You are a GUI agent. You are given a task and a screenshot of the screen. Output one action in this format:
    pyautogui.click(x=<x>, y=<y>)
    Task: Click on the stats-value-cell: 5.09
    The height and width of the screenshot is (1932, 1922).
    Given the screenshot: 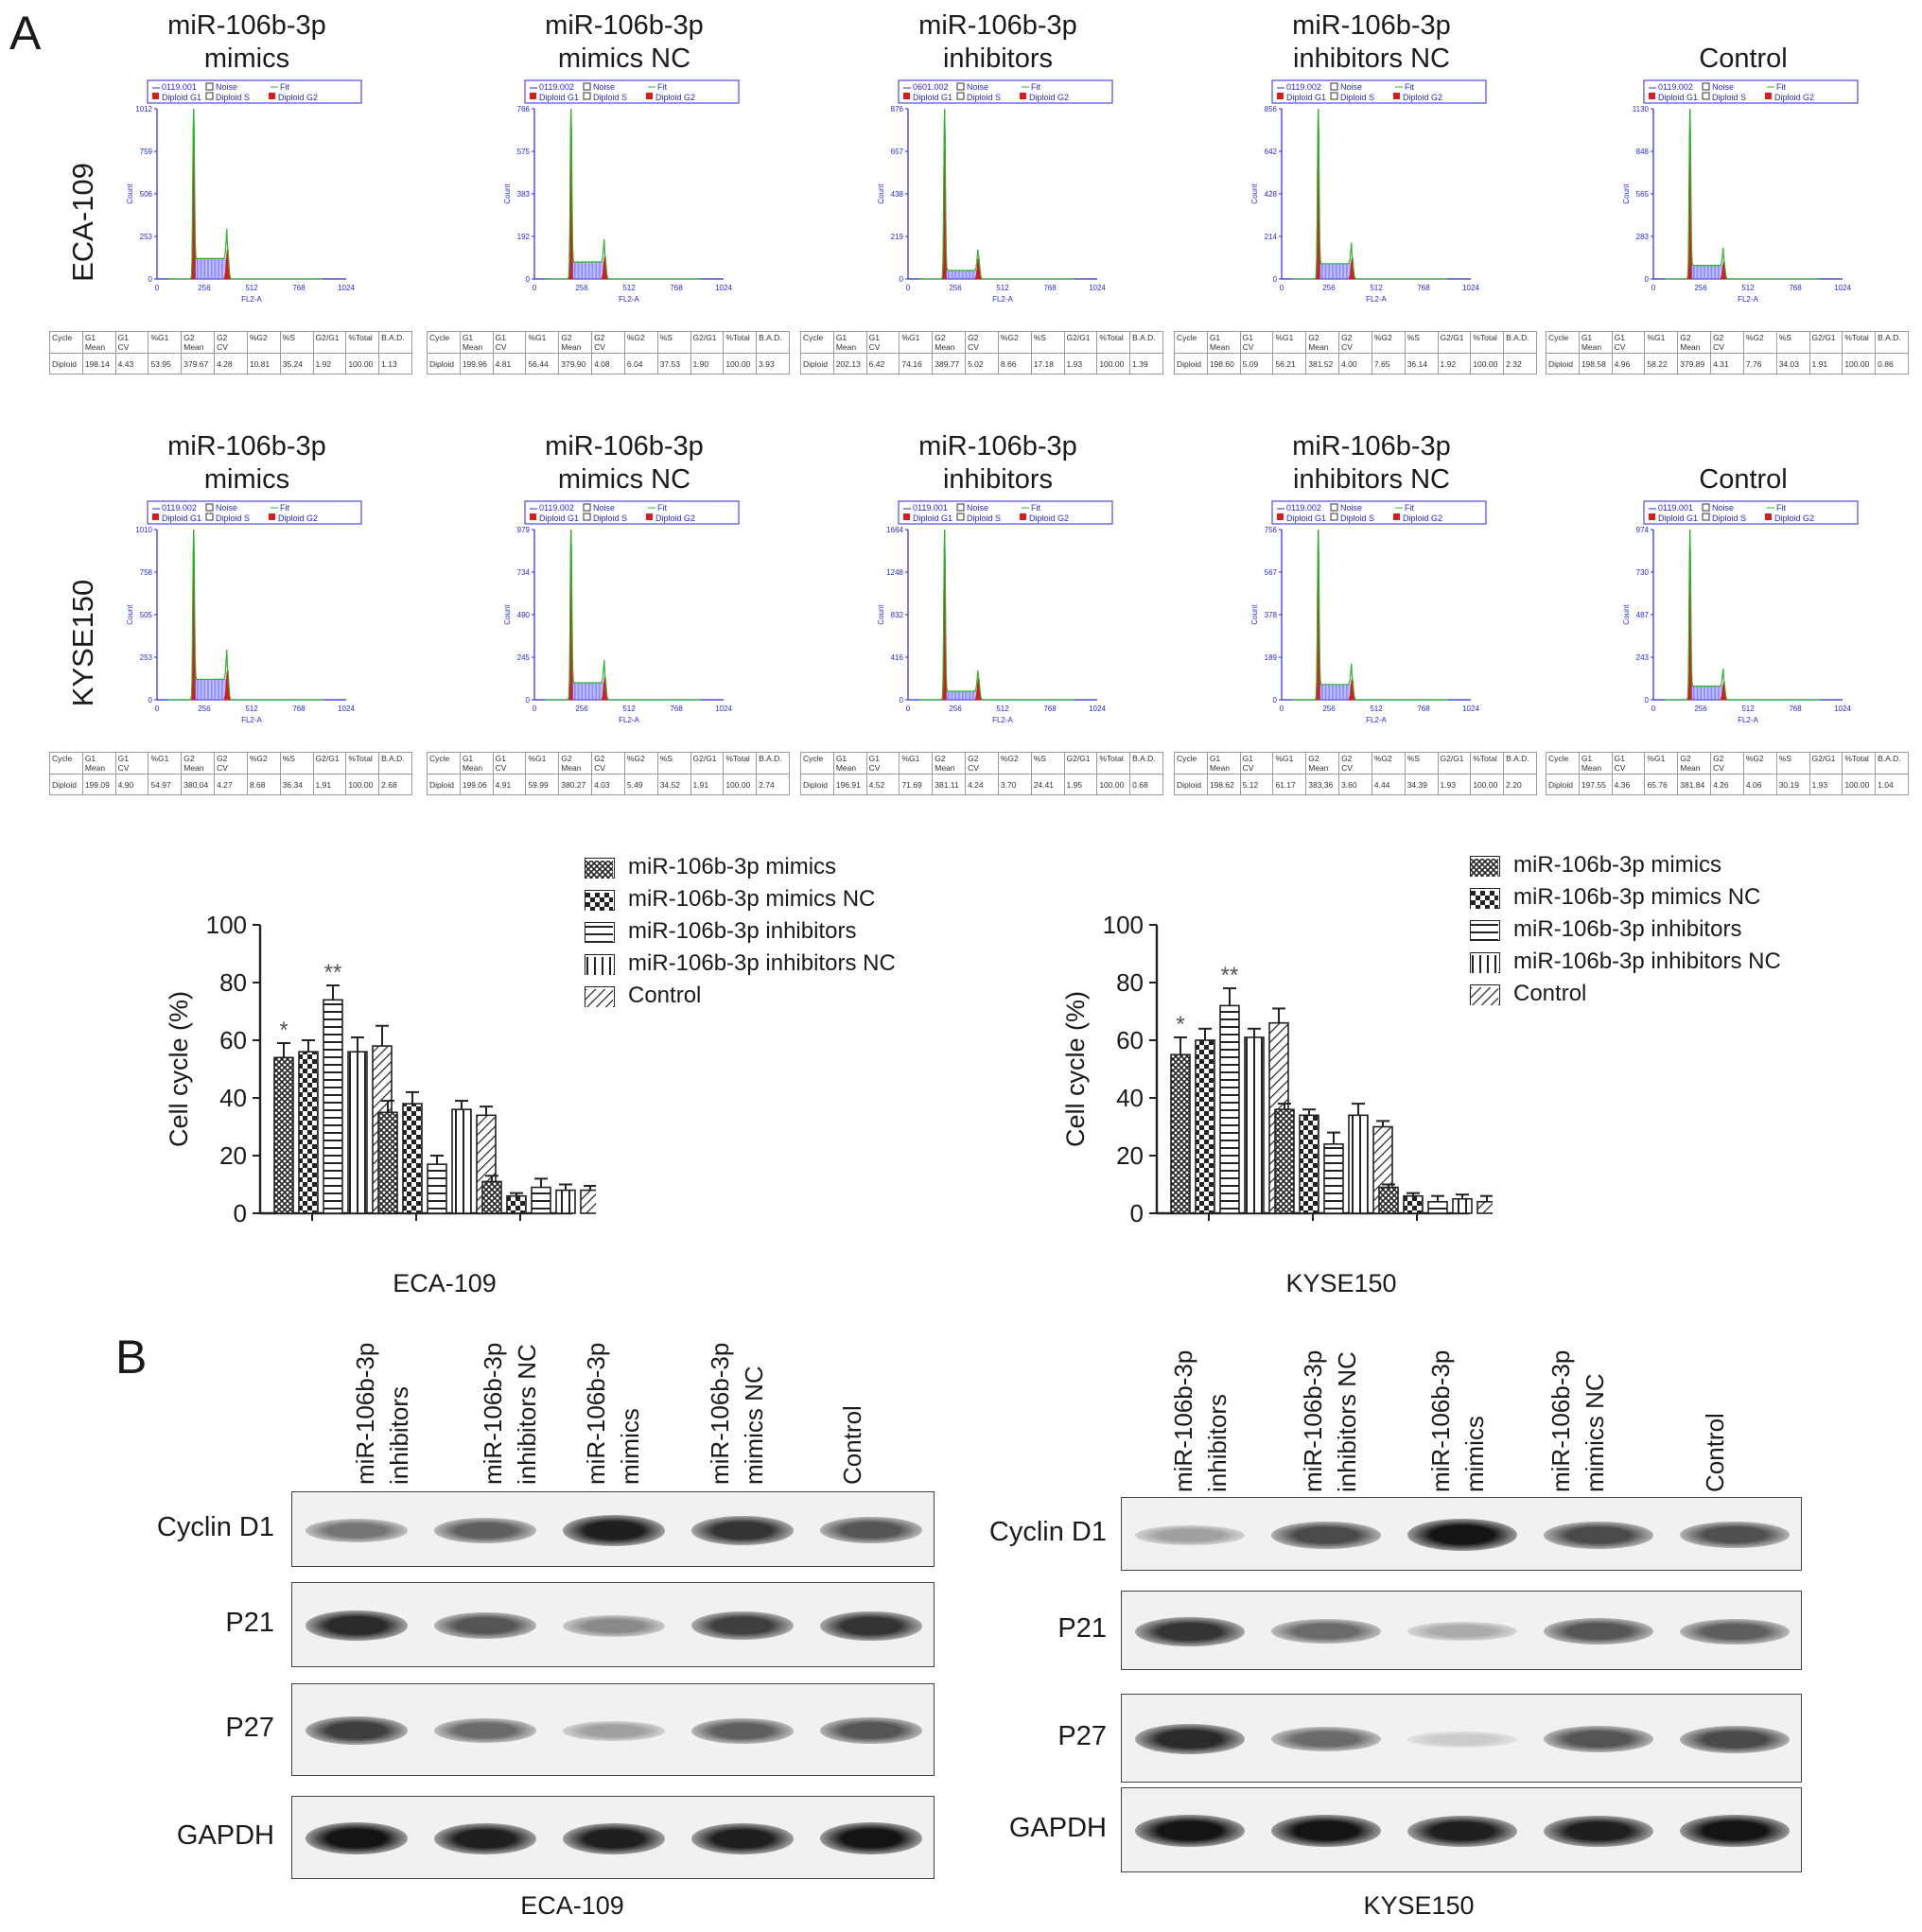 What is the action you would take?
    pyautogui.click(x=1256, y=363)
    